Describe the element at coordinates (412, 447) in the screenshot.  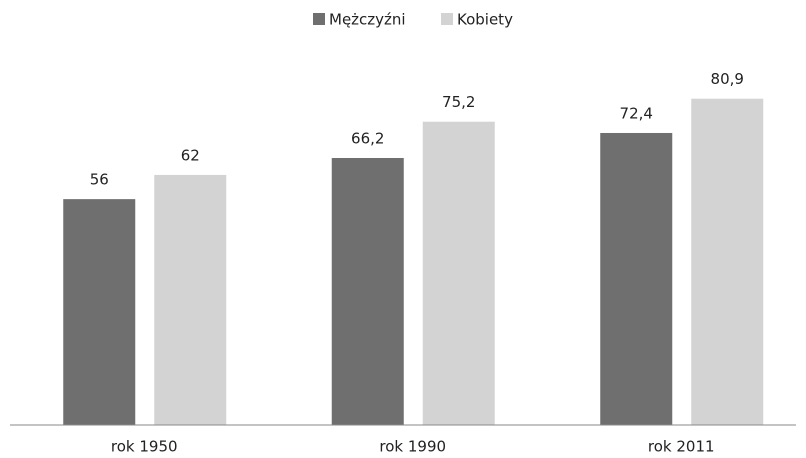
I see `x-tick-label: rok 1990` at that location.